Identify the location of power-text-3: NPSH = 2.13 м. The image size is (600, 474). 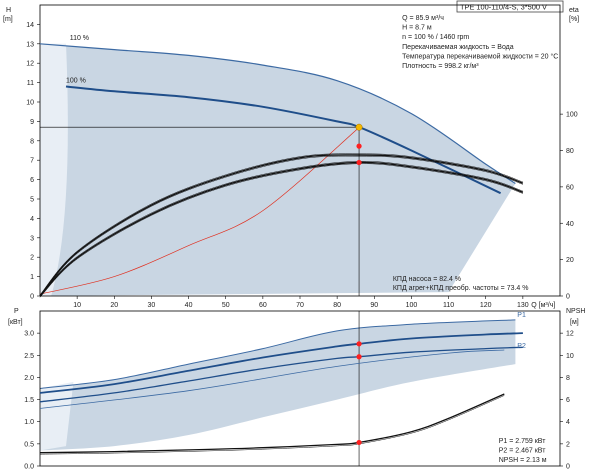
(523, 460).